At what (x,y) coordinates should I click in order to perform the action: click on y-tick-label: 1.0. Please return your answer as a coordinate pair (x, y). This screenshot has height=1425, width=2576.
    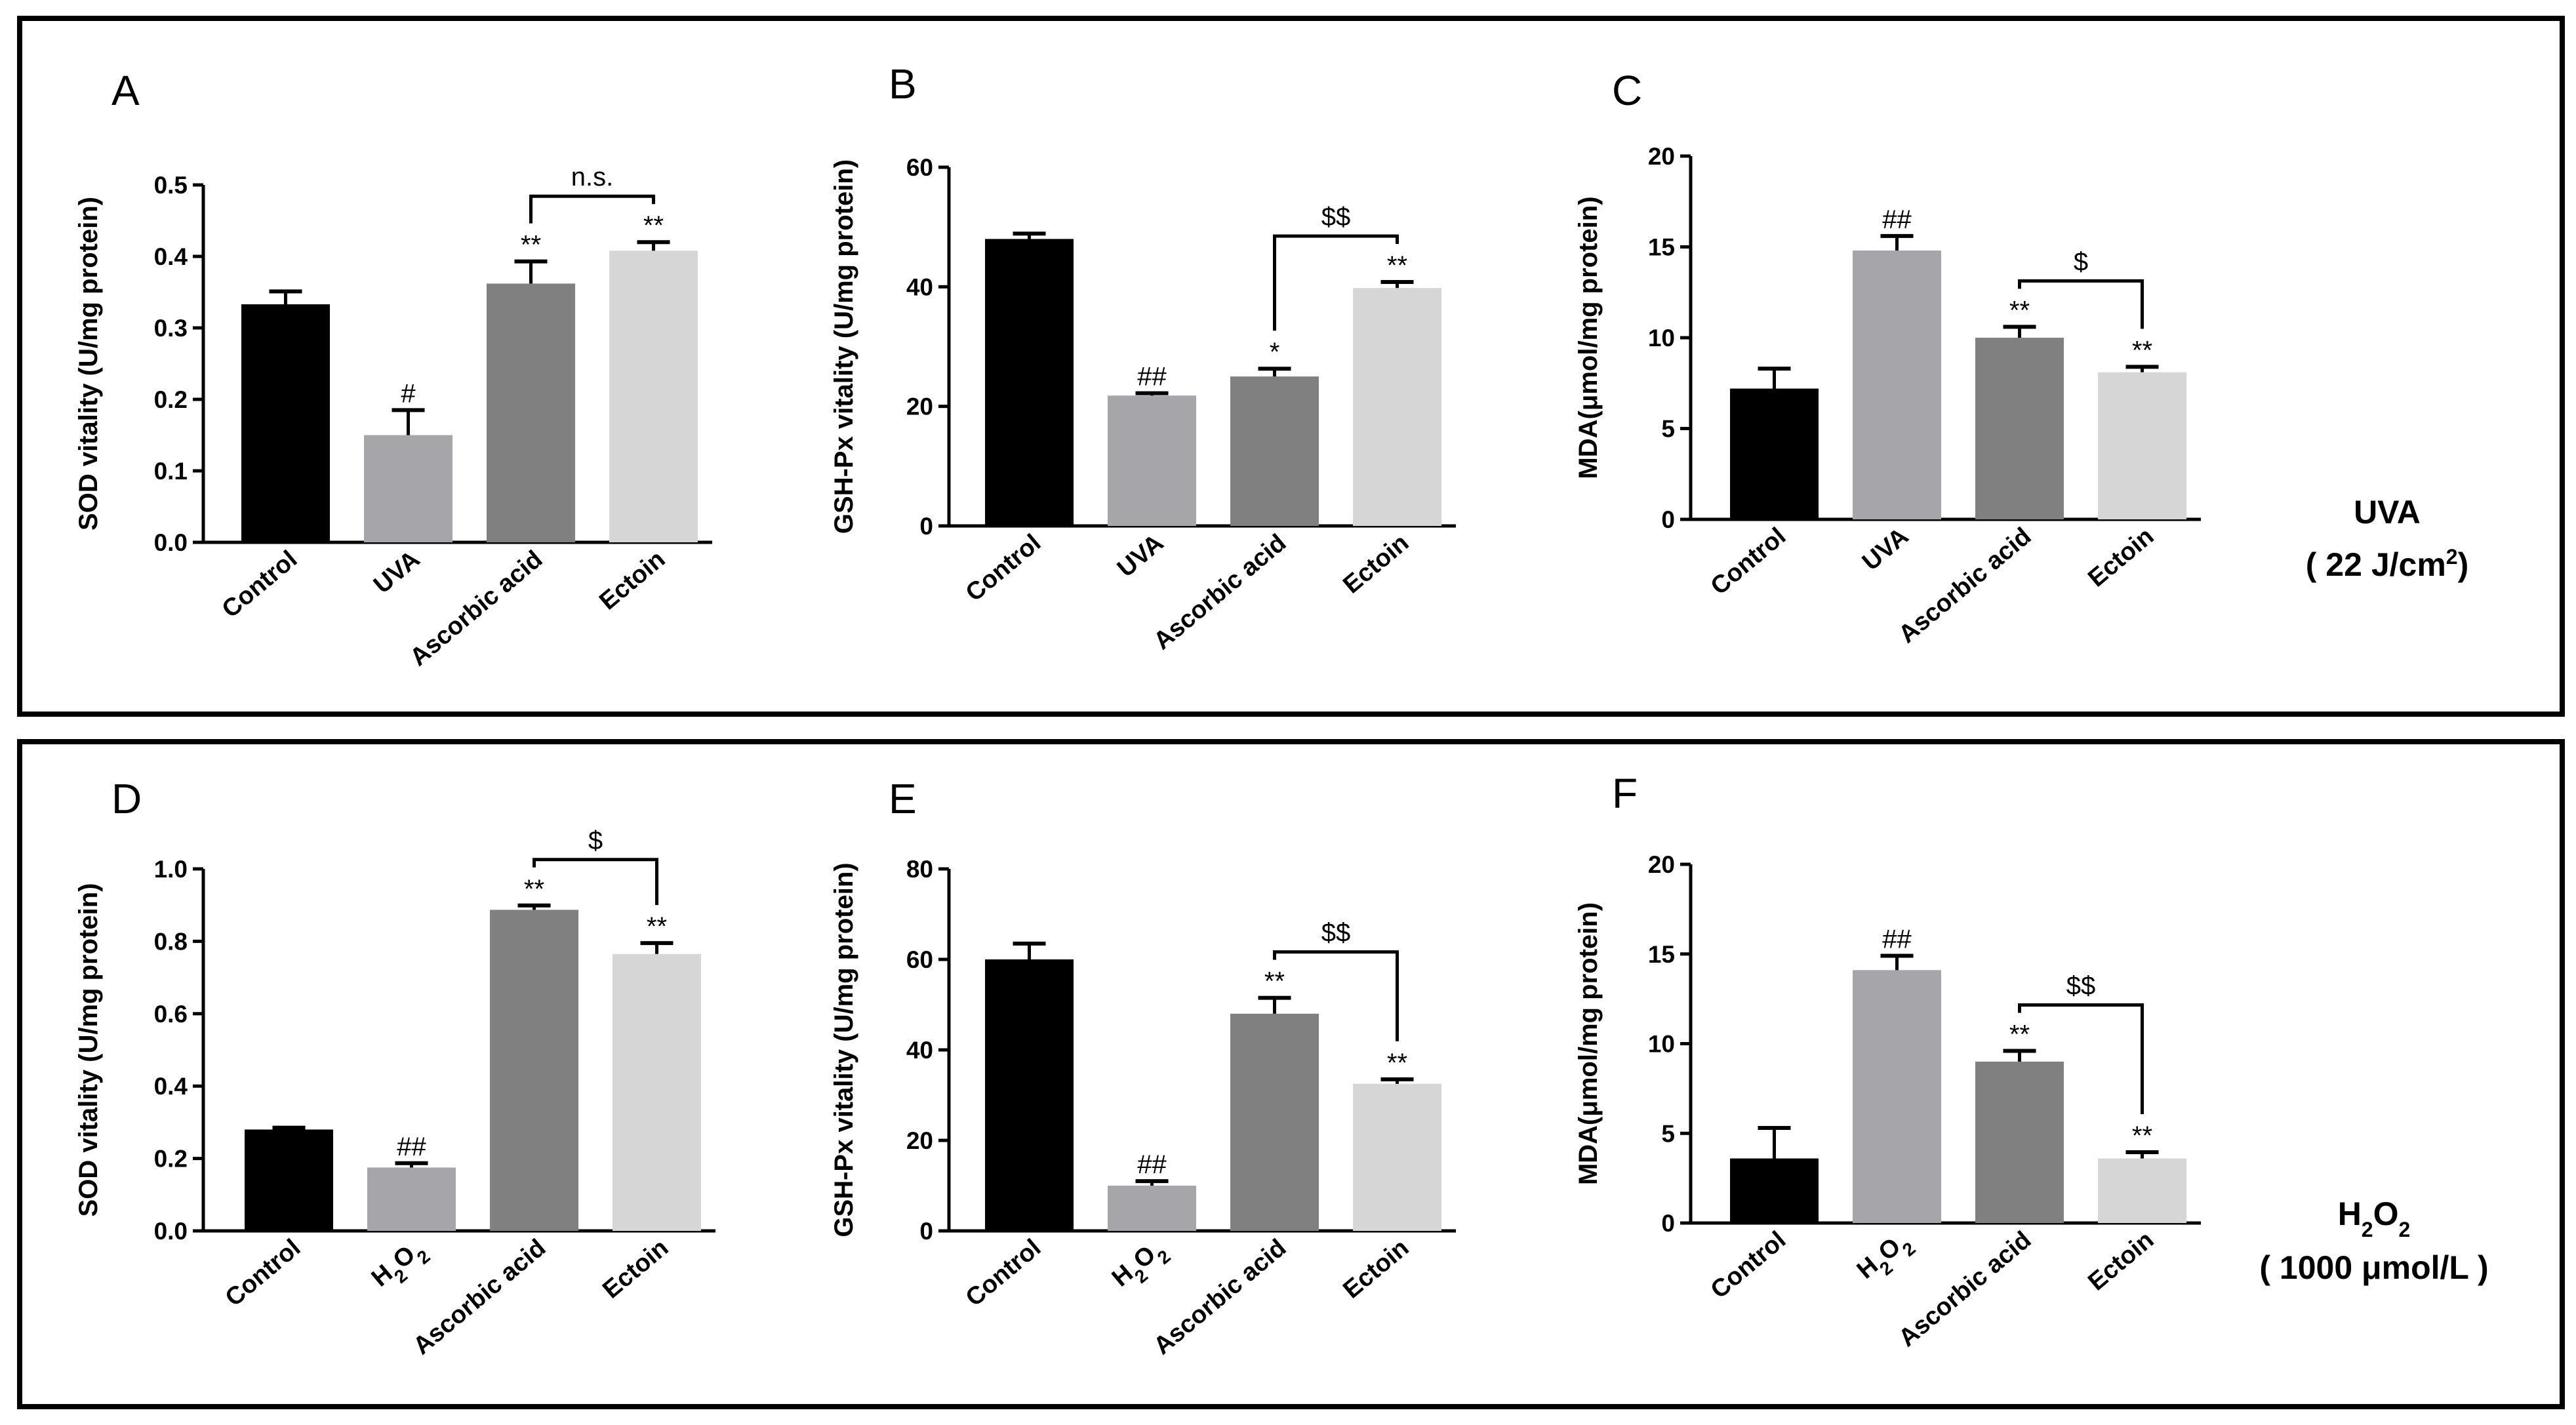
    Looking at the image, I should click on (171, 869).